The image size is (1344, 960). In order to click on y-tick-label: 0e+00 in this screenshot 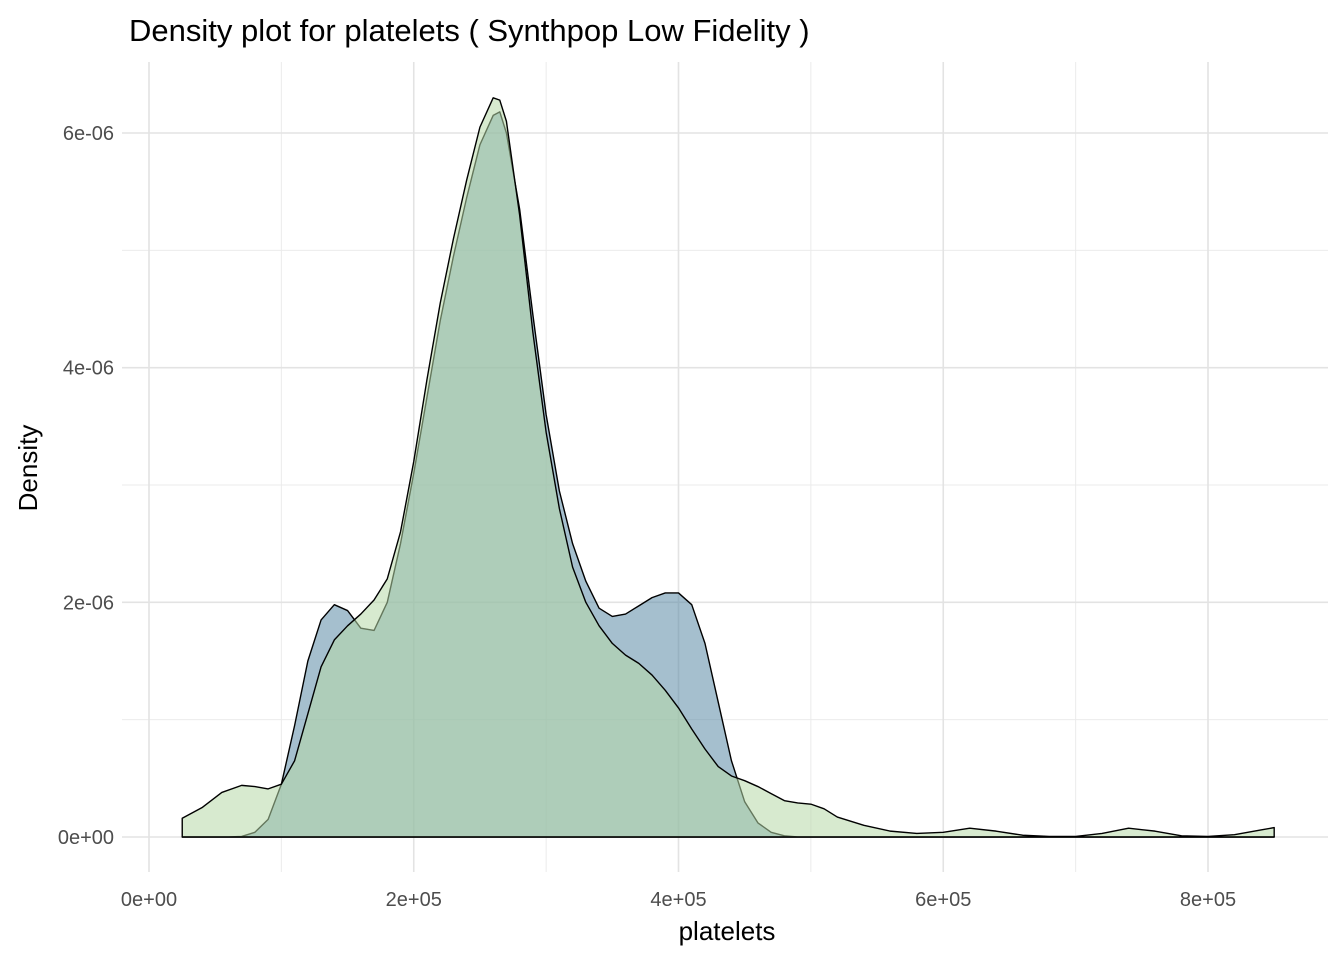, I will do `click(86, 838)`.